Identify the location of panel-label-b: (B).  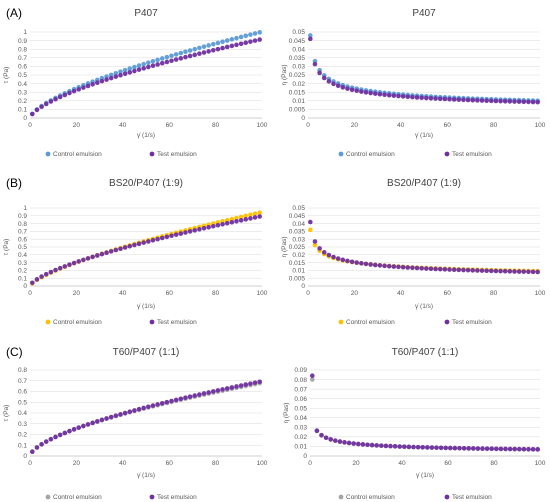
(14, 183).